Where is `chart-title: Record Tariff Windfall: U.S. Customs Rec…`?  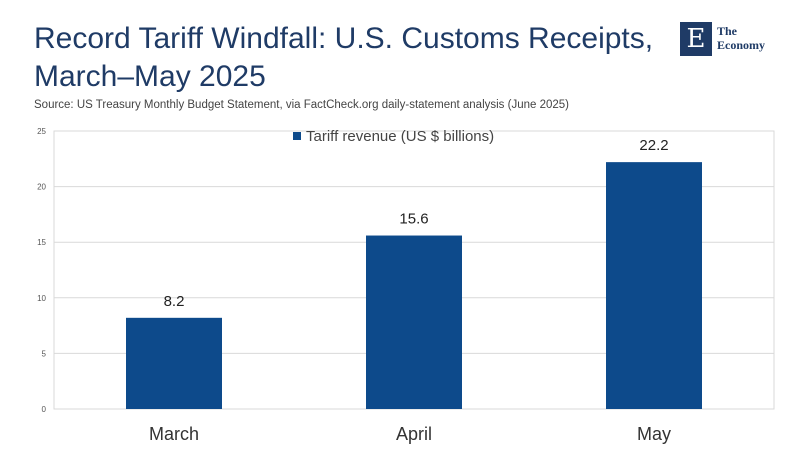
chart-title: Record Tariff Windfall: U.S. Customs Rec… is located at coordinates (344, 58).